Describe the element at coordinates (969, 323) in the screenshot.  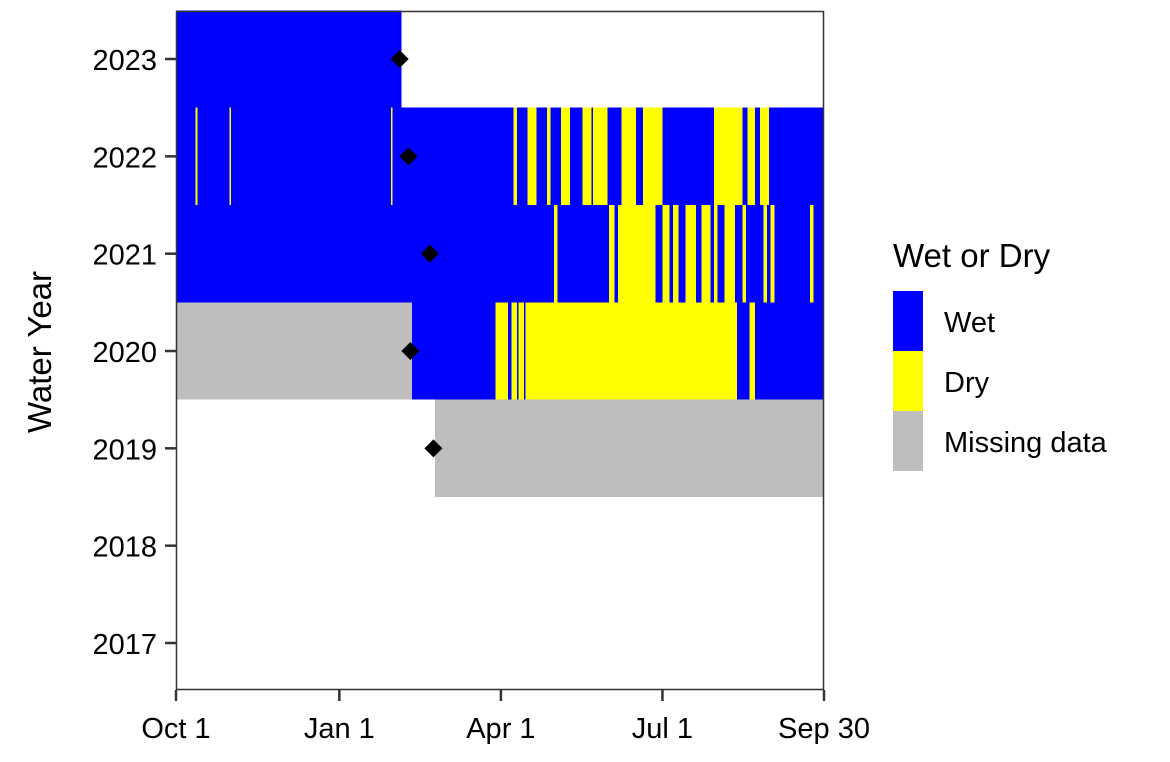
I see `legend-label: Wet` at that location.